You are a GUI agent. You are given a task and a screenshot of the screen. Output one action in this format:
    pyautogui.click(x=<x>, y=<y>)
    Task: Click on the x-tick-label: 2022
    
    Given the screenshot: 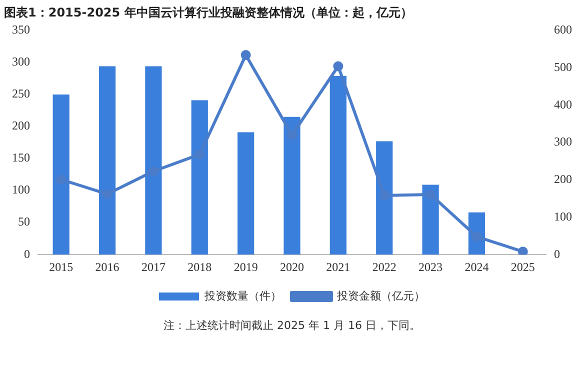 What is the action you would take?
    pyautogui.click(x=384, y=267)
    